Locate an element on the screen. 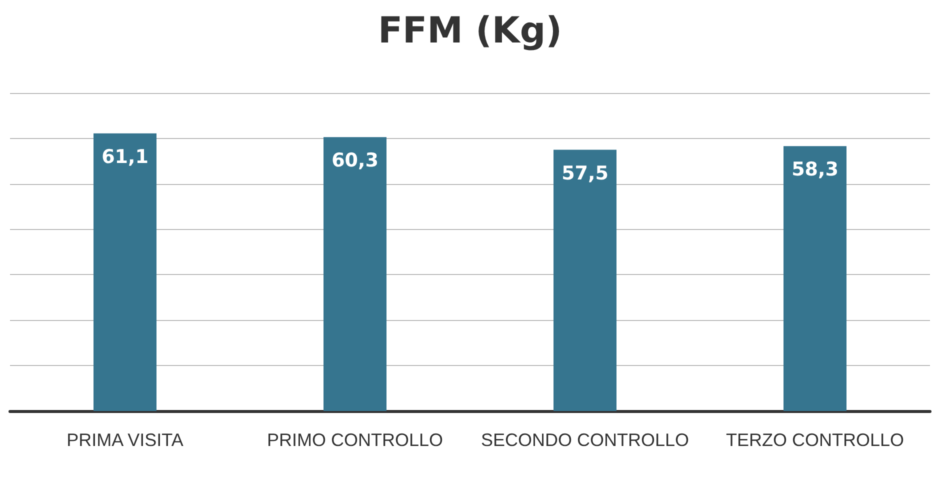 This screenshot has height=482, width=940. chart-title: FFM (Kg) is located at coordinates (470, 31).